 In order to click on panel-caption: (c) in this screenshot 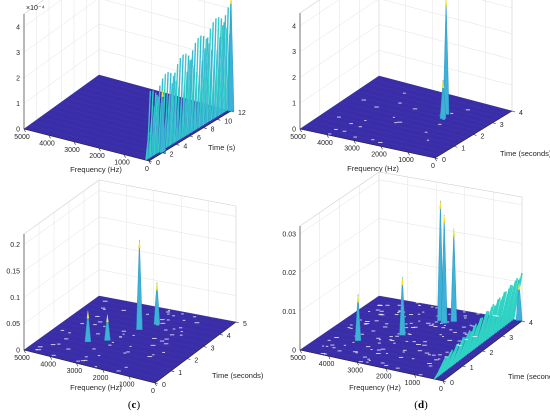, I will do `click(134, 405)`.